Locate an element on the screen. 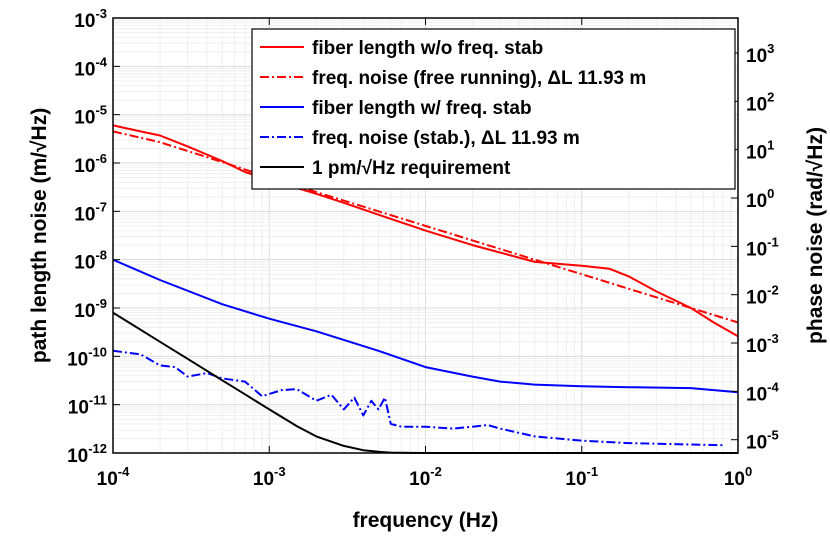  legend-label: fiber length w/ freq. stab is located at coordinates (422, 108).